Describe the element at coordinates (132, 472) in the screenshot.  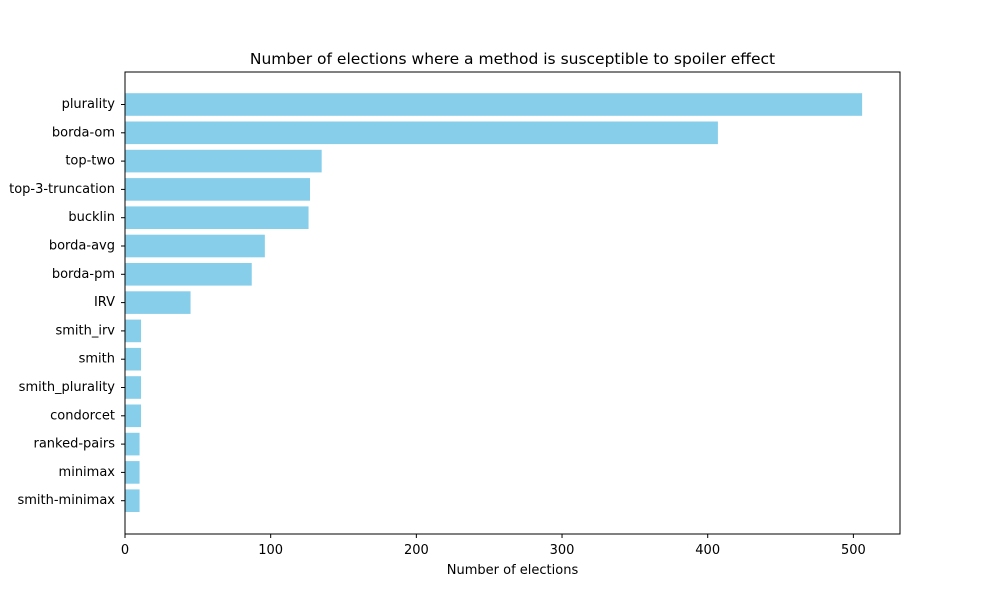
I see `bar-minimax` at that location.